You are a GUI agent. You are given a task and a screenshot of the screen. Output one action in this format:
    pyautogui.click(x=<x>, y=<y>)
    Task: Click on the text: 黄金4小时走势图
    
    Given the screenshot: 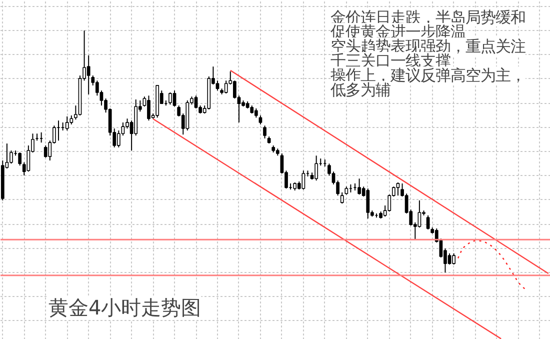 What is the action you would take?
    pyautogui.click(x=125, y=308)
    